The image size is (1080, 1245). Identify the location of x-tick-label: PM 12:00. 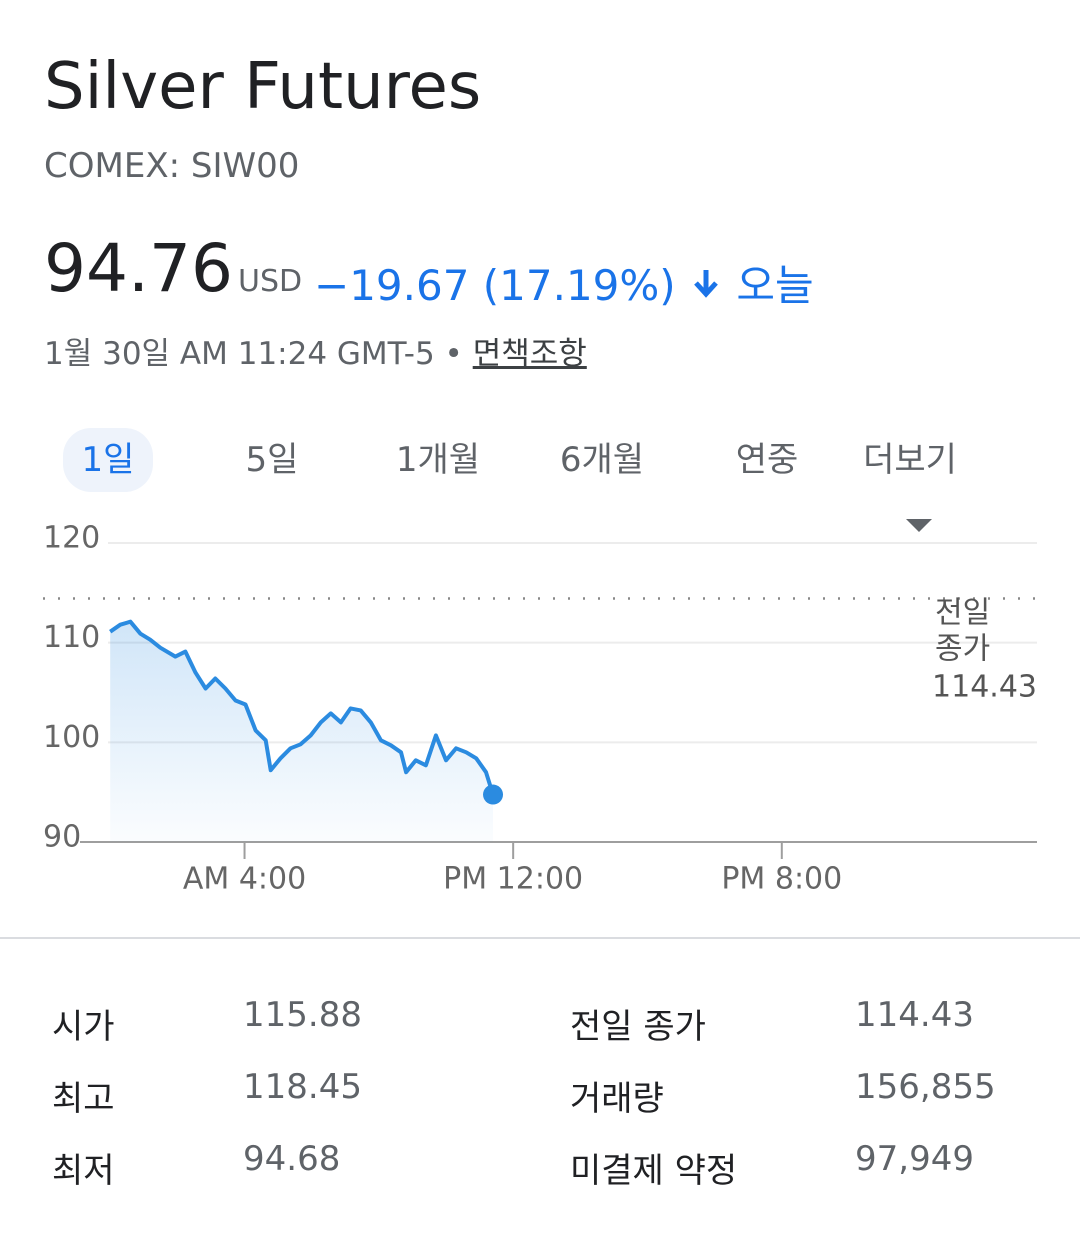
(513, 879).